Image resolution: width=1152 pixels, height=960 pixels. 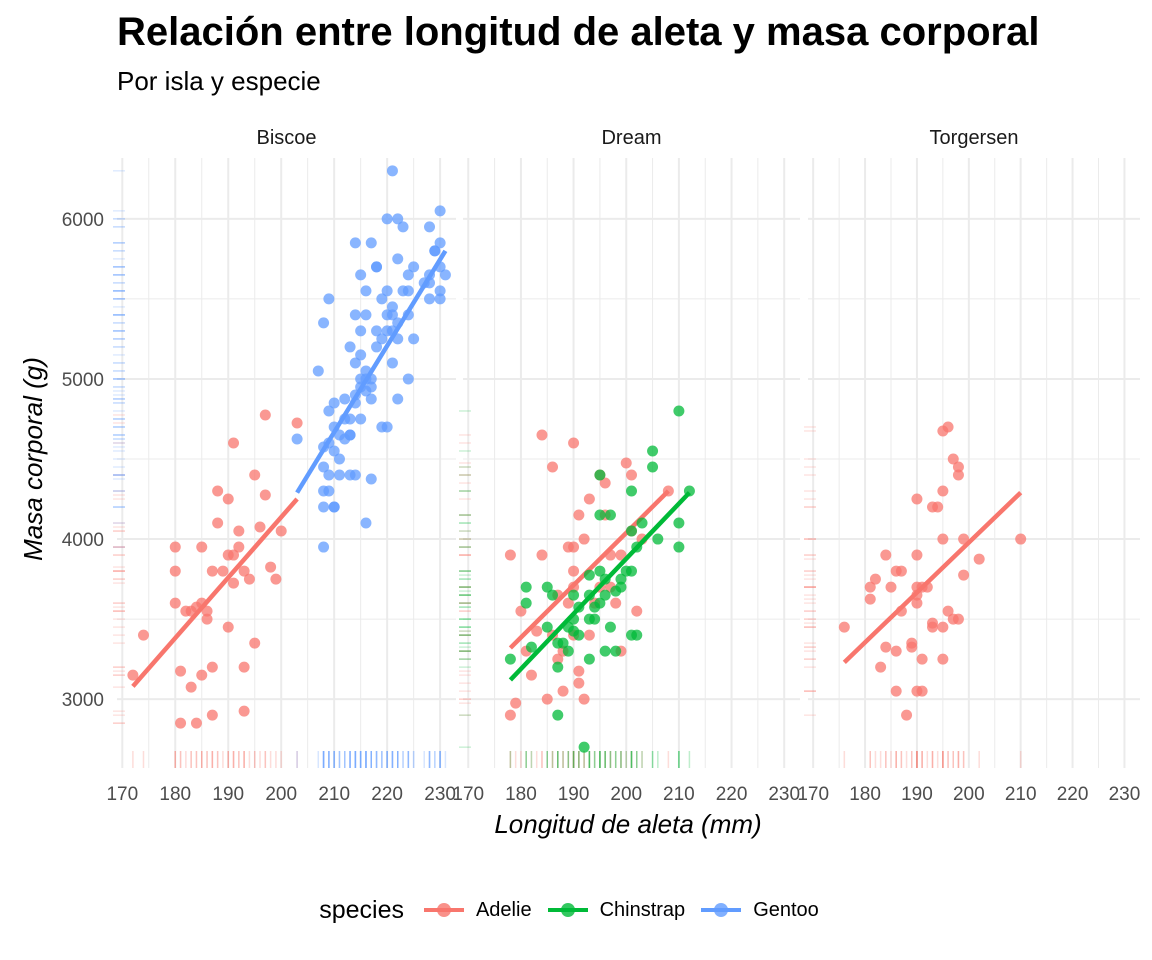 I want to click on y-tick-label: 3000, so click(x=83, y=700).